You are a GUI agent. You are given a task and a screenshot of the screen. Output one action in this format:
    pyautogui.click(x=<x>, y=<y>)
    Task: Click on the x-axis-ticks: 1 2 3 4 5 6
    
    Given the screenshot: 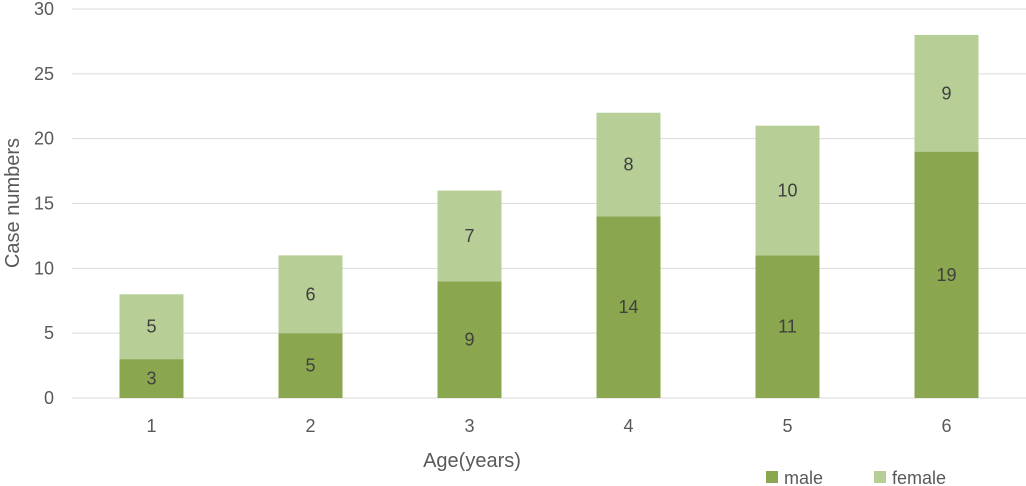 What is the action you would take?
    pyautogui.click(x=548, y=426)
    